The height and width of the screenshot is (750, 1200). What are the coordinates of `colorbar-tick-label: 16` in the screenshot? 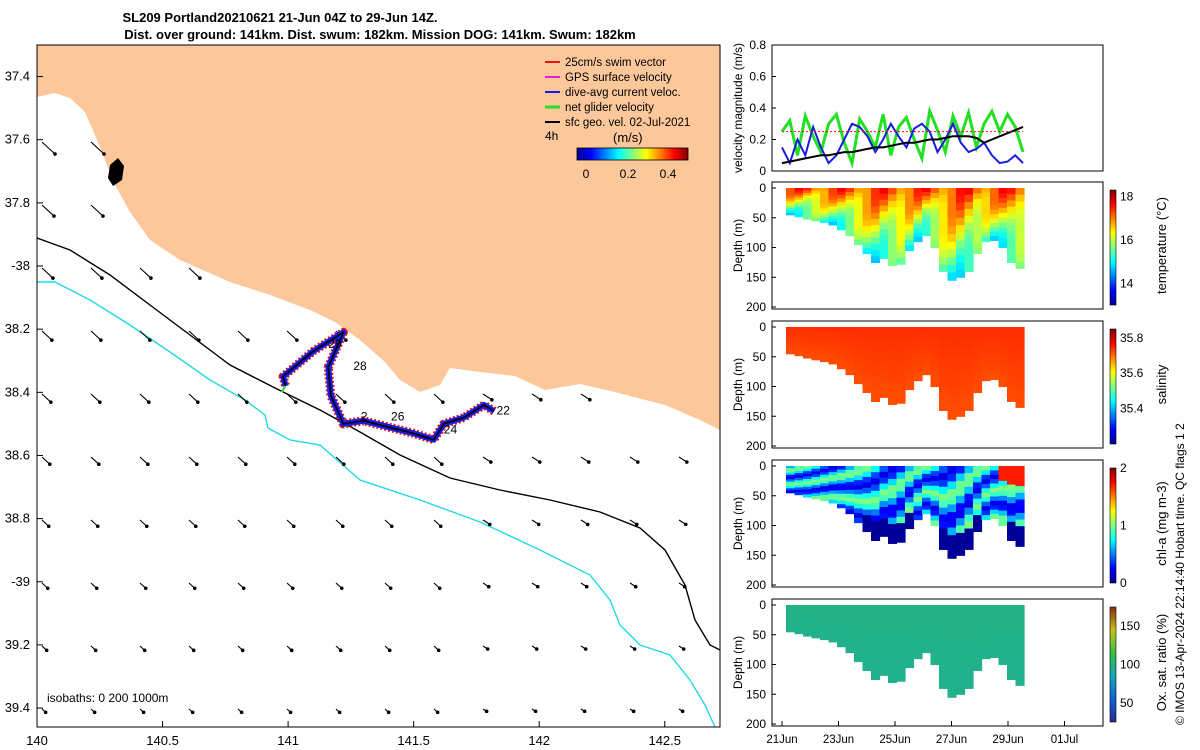 It's located at (1127, 240).